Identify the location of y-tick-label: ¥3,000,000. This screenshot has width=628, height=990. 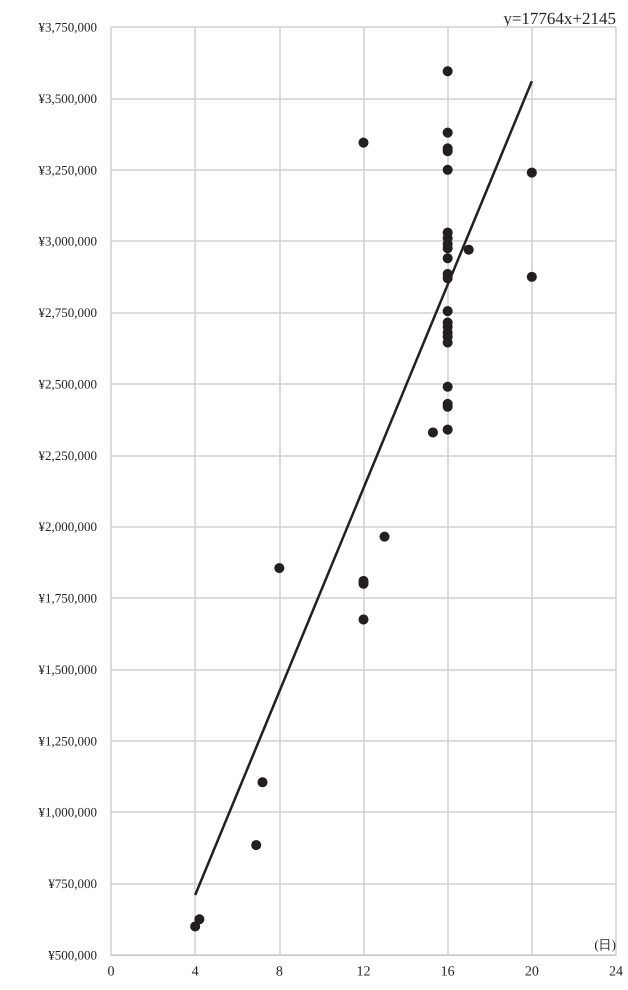
(67, 241).